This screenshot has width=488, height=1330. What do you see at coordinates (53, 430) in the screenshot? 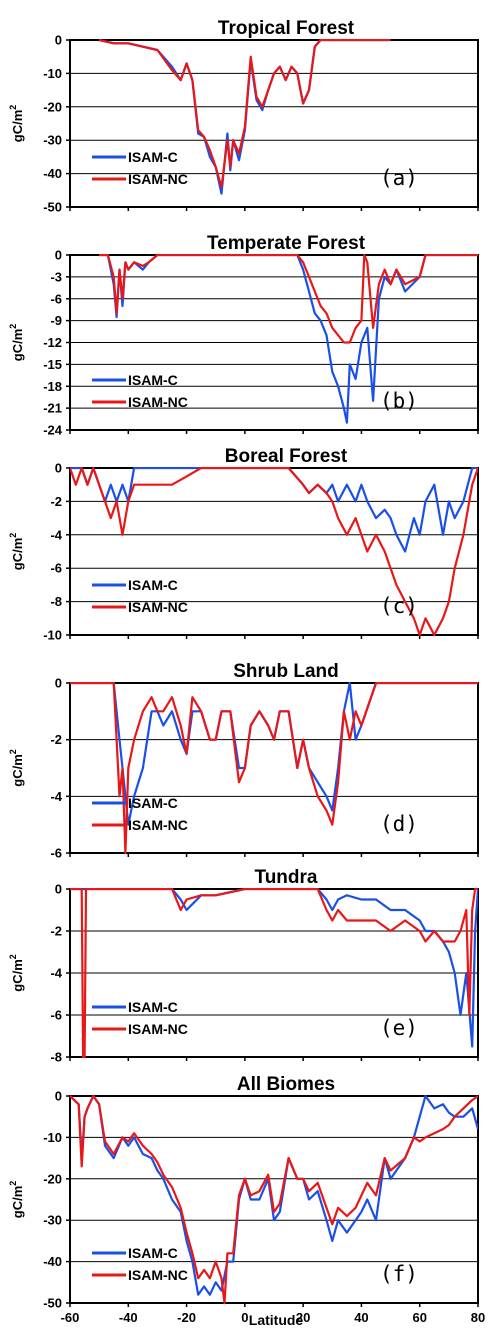
I see `y-tick-label: -24` at bounding box center [53, 430].